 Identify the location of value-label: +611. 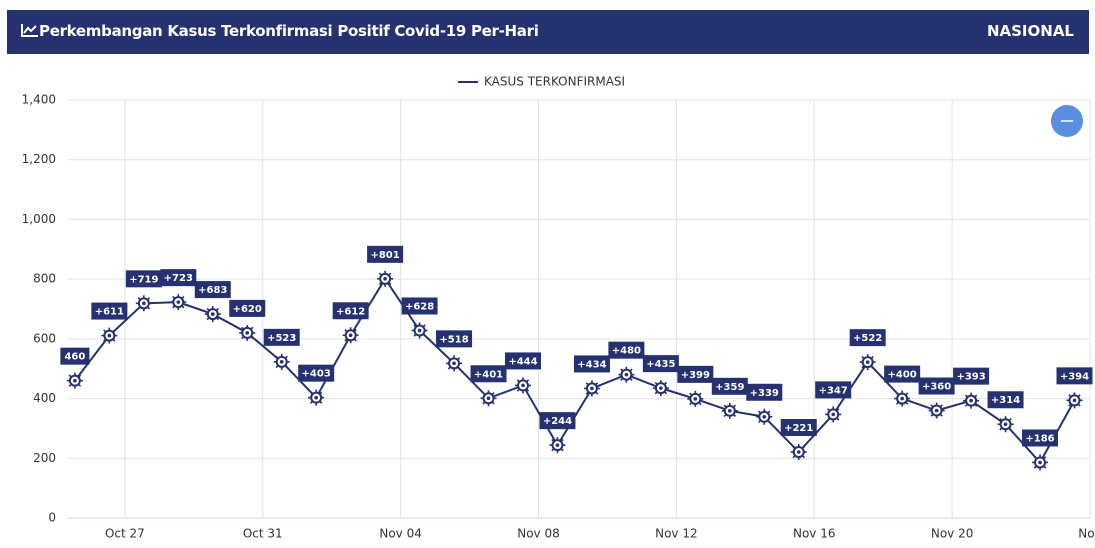
(109, 312).